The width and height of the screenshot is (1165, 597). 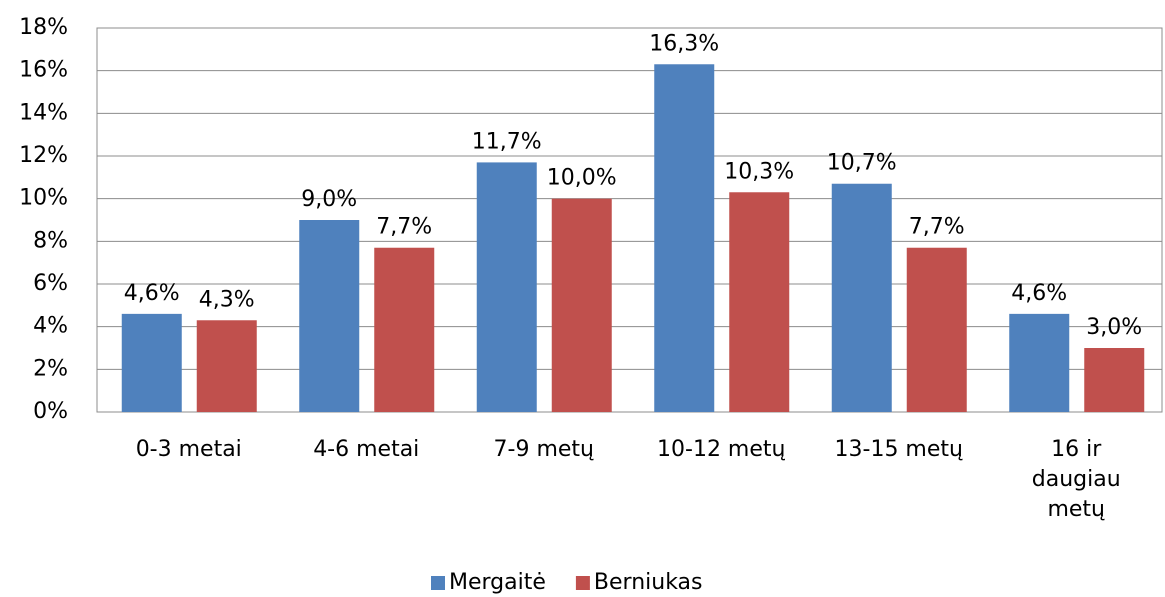 What do you see at coordinates (582, 178) in the screenshot?
I see `value-label: 10,0%` at bounding box center [582, 178].